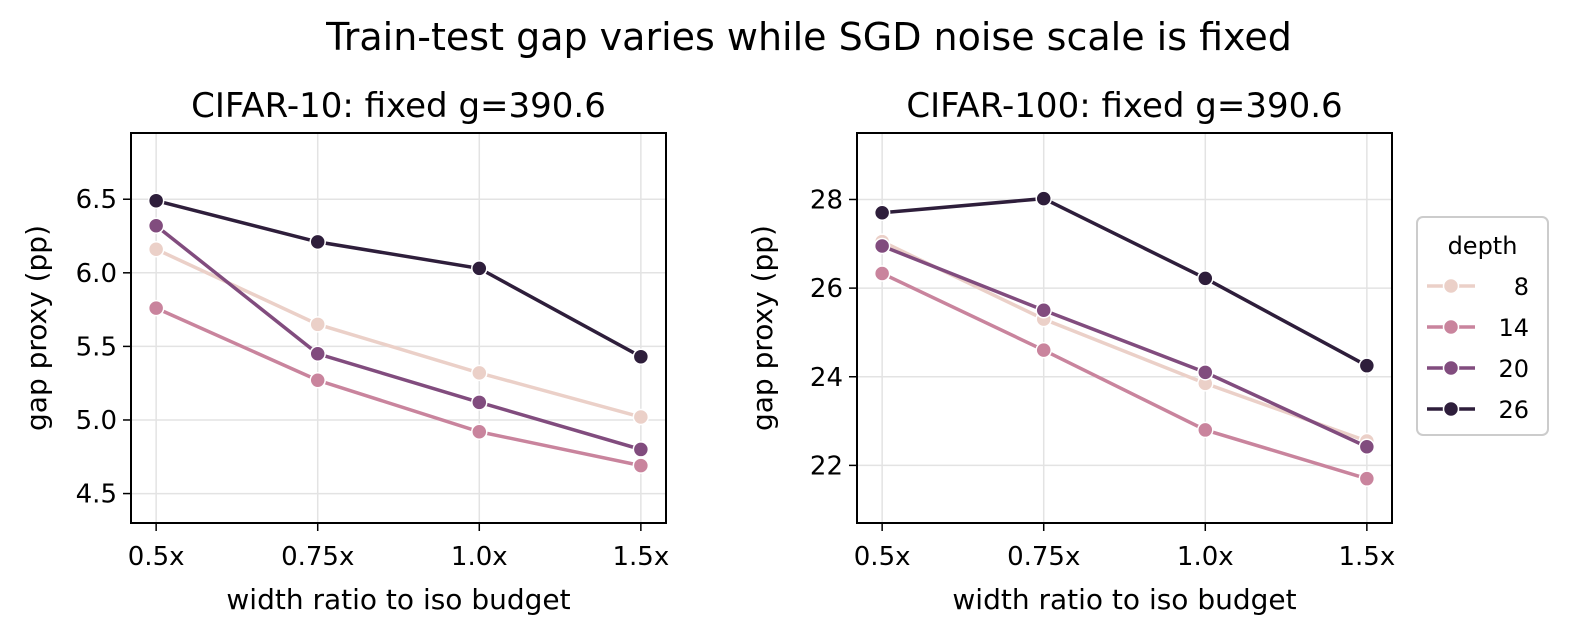 This screenshot has height=644, width=1589. What do you see at coordinates (1478, 287) in the screenshot?
I see `legend-entry: 8` at bounding box center [1478, 287].